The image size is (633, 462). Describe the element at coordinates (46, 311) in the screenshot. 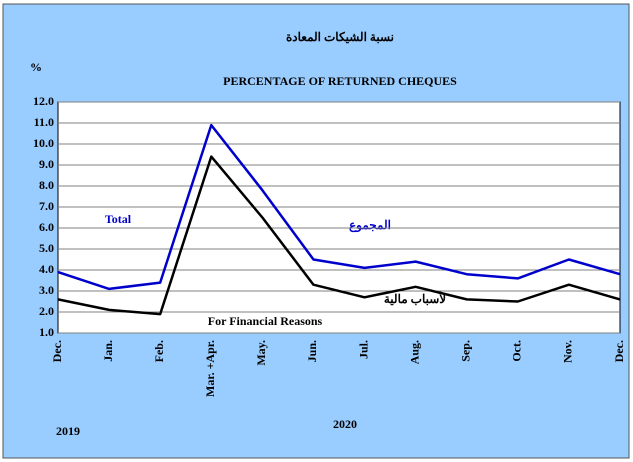

I see `y-tick-label: 2.0` at that location.